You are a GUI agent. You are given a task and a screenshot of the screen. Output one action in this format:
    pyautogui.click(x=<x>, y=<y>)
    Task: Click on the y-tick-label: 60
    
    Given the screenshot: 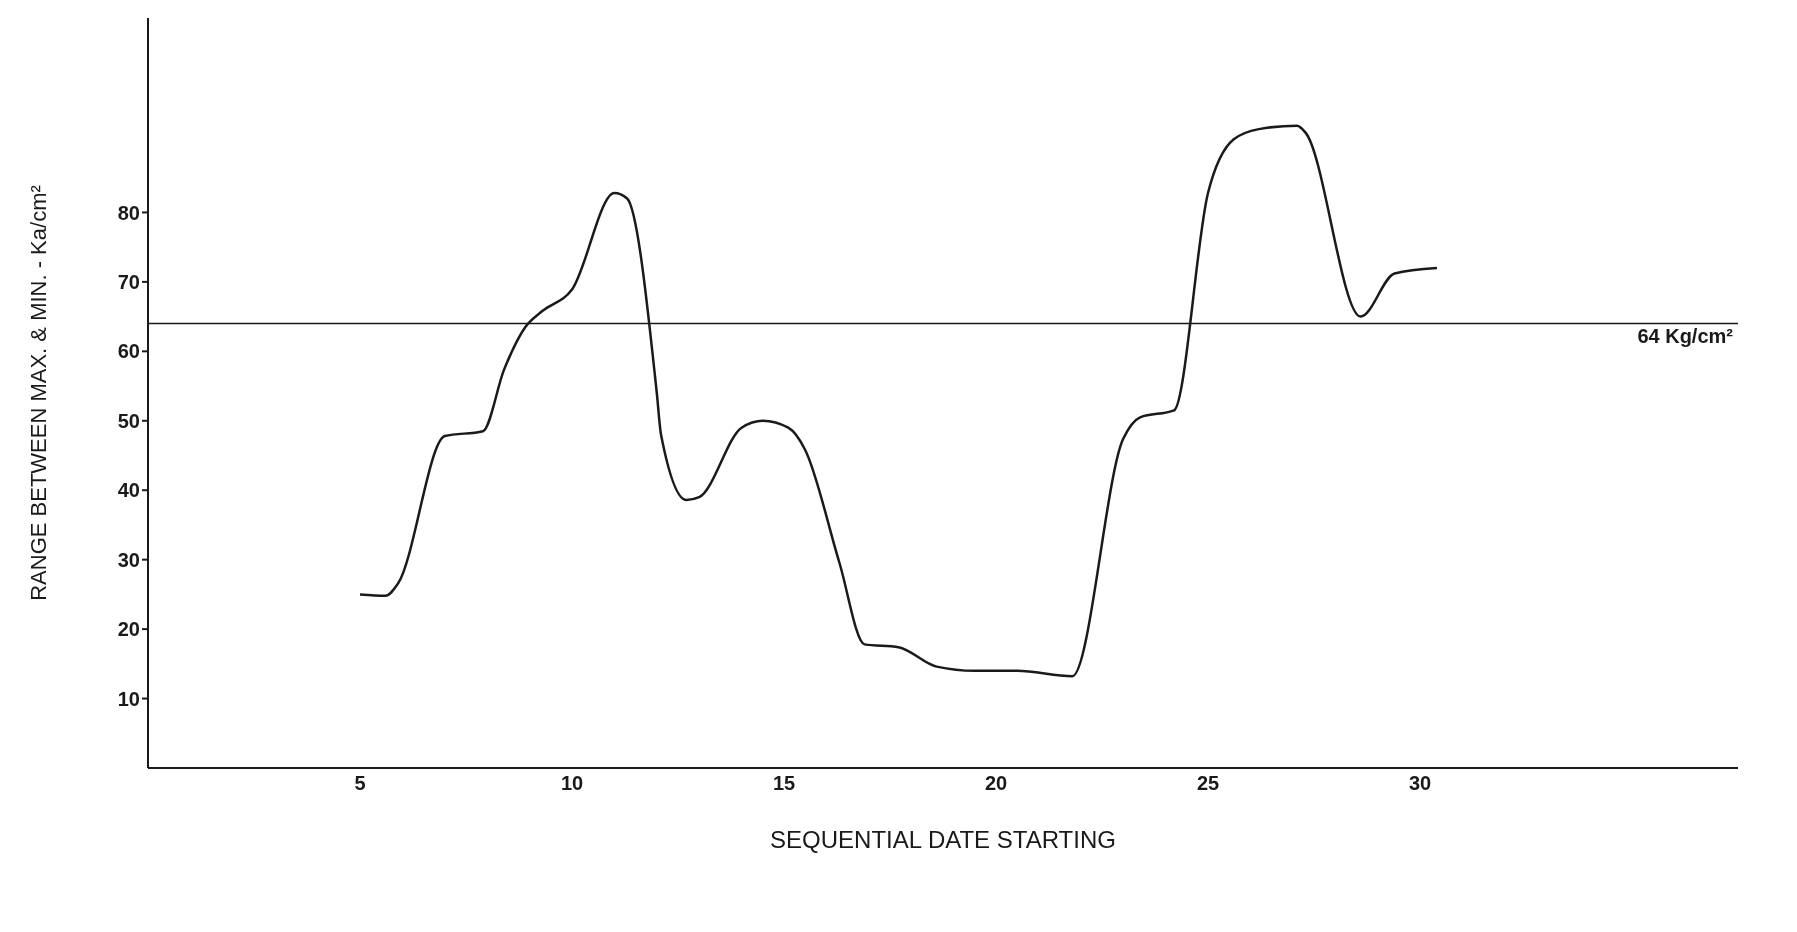 What is the action you would take?
    pyautogui.click(x=128, y=351)
    